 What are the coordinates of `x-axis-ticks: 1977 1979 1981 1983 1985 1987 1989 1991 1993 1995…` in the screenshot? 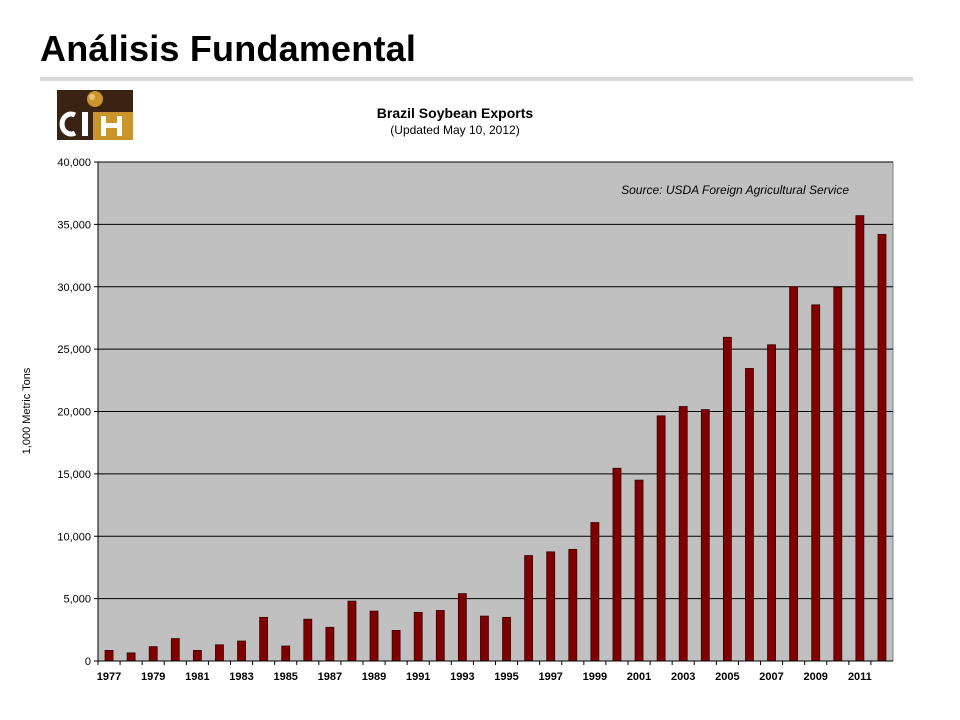 It's located at (484, 672).